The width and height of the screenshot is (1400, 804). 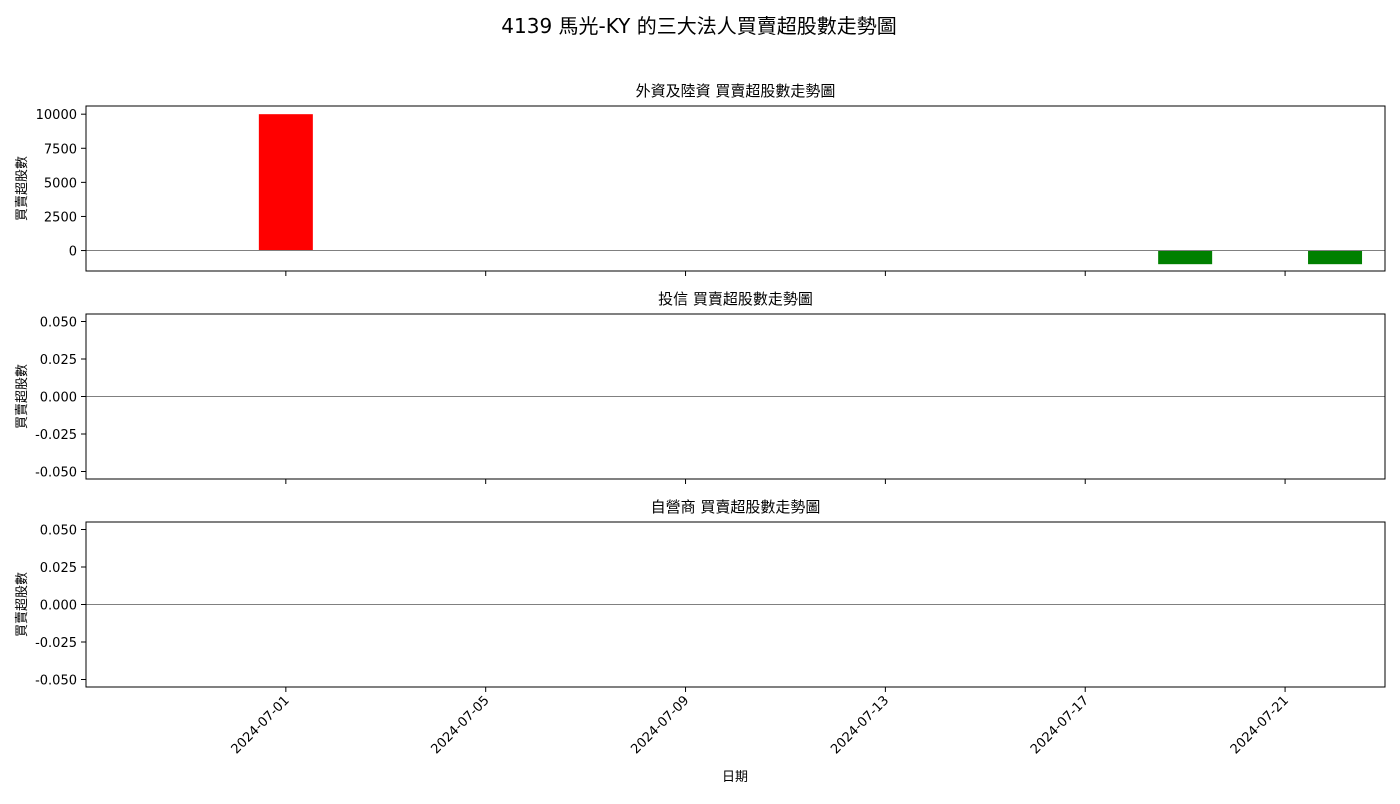 What do you see at coordinates (1060, 725) in the screenshot?
I see `x-tick-label: 2024-07-17` at bounding box center [1060, 725].